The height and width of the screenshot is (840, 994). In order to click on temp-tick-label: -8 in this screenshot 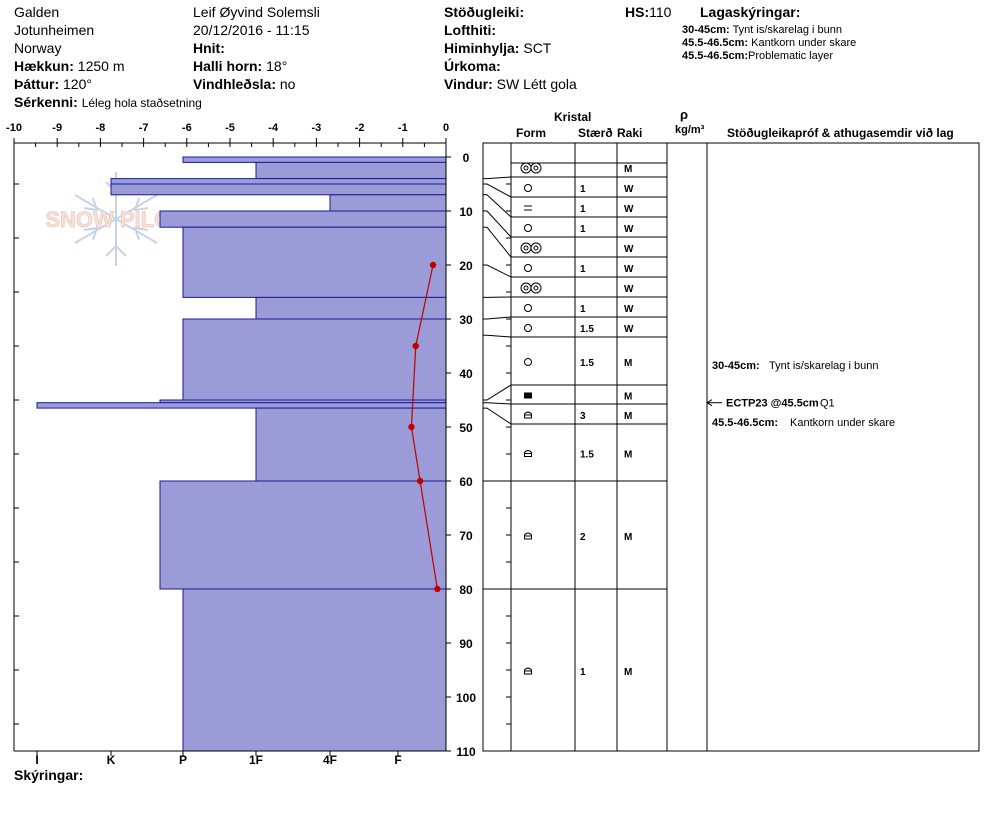, I will do `click(101, 128)`.